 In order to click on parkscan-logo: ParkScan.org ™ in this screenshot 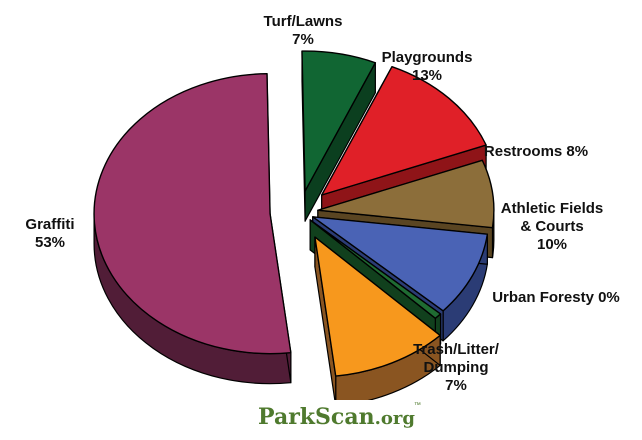, I will do `click(339, 416)`.